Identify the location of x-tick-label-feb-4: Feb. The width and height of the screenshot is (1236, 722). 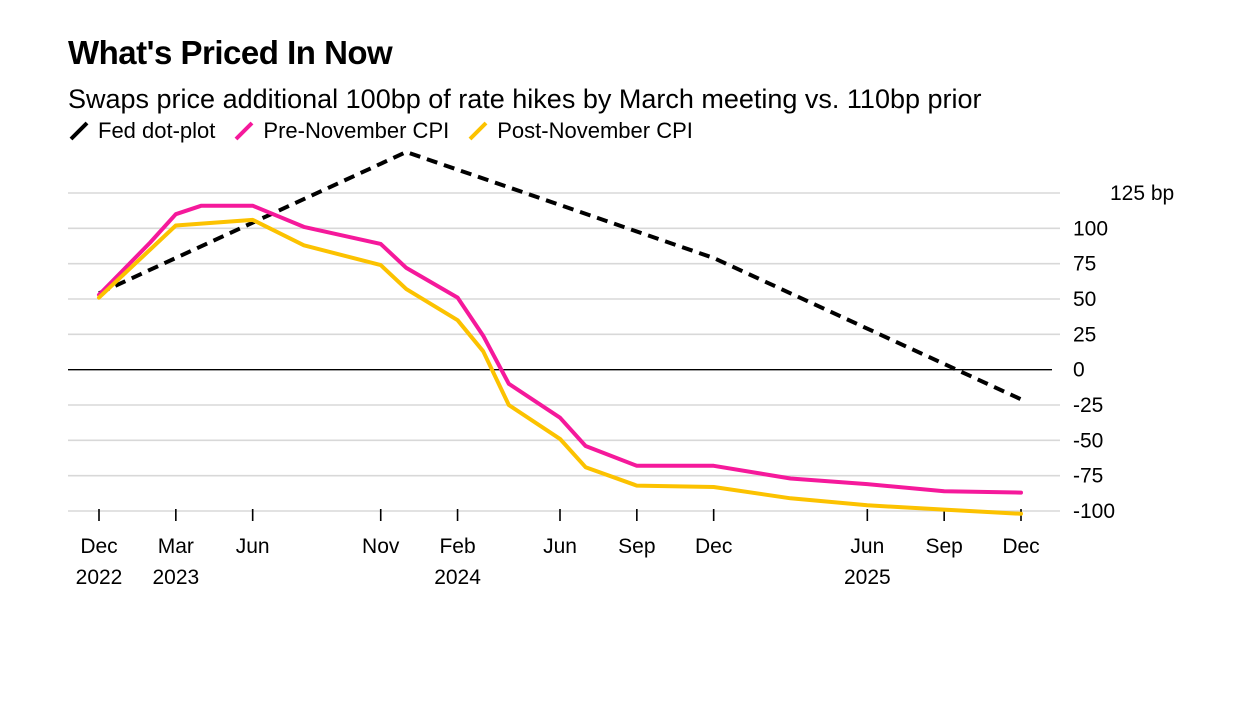
(457, 546).